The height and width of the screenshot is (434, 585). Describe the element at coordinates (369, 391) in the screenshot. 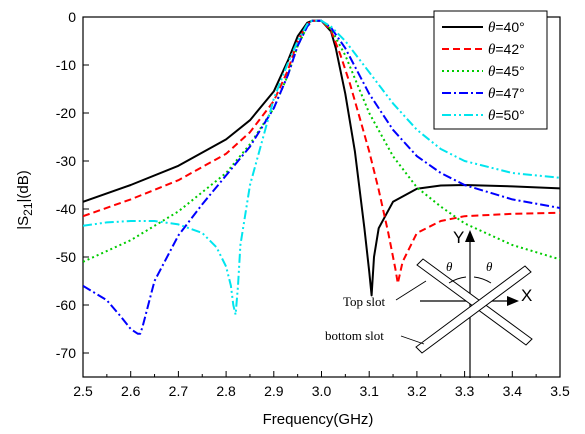

I see `x-tick-label: 3.1` at that location.